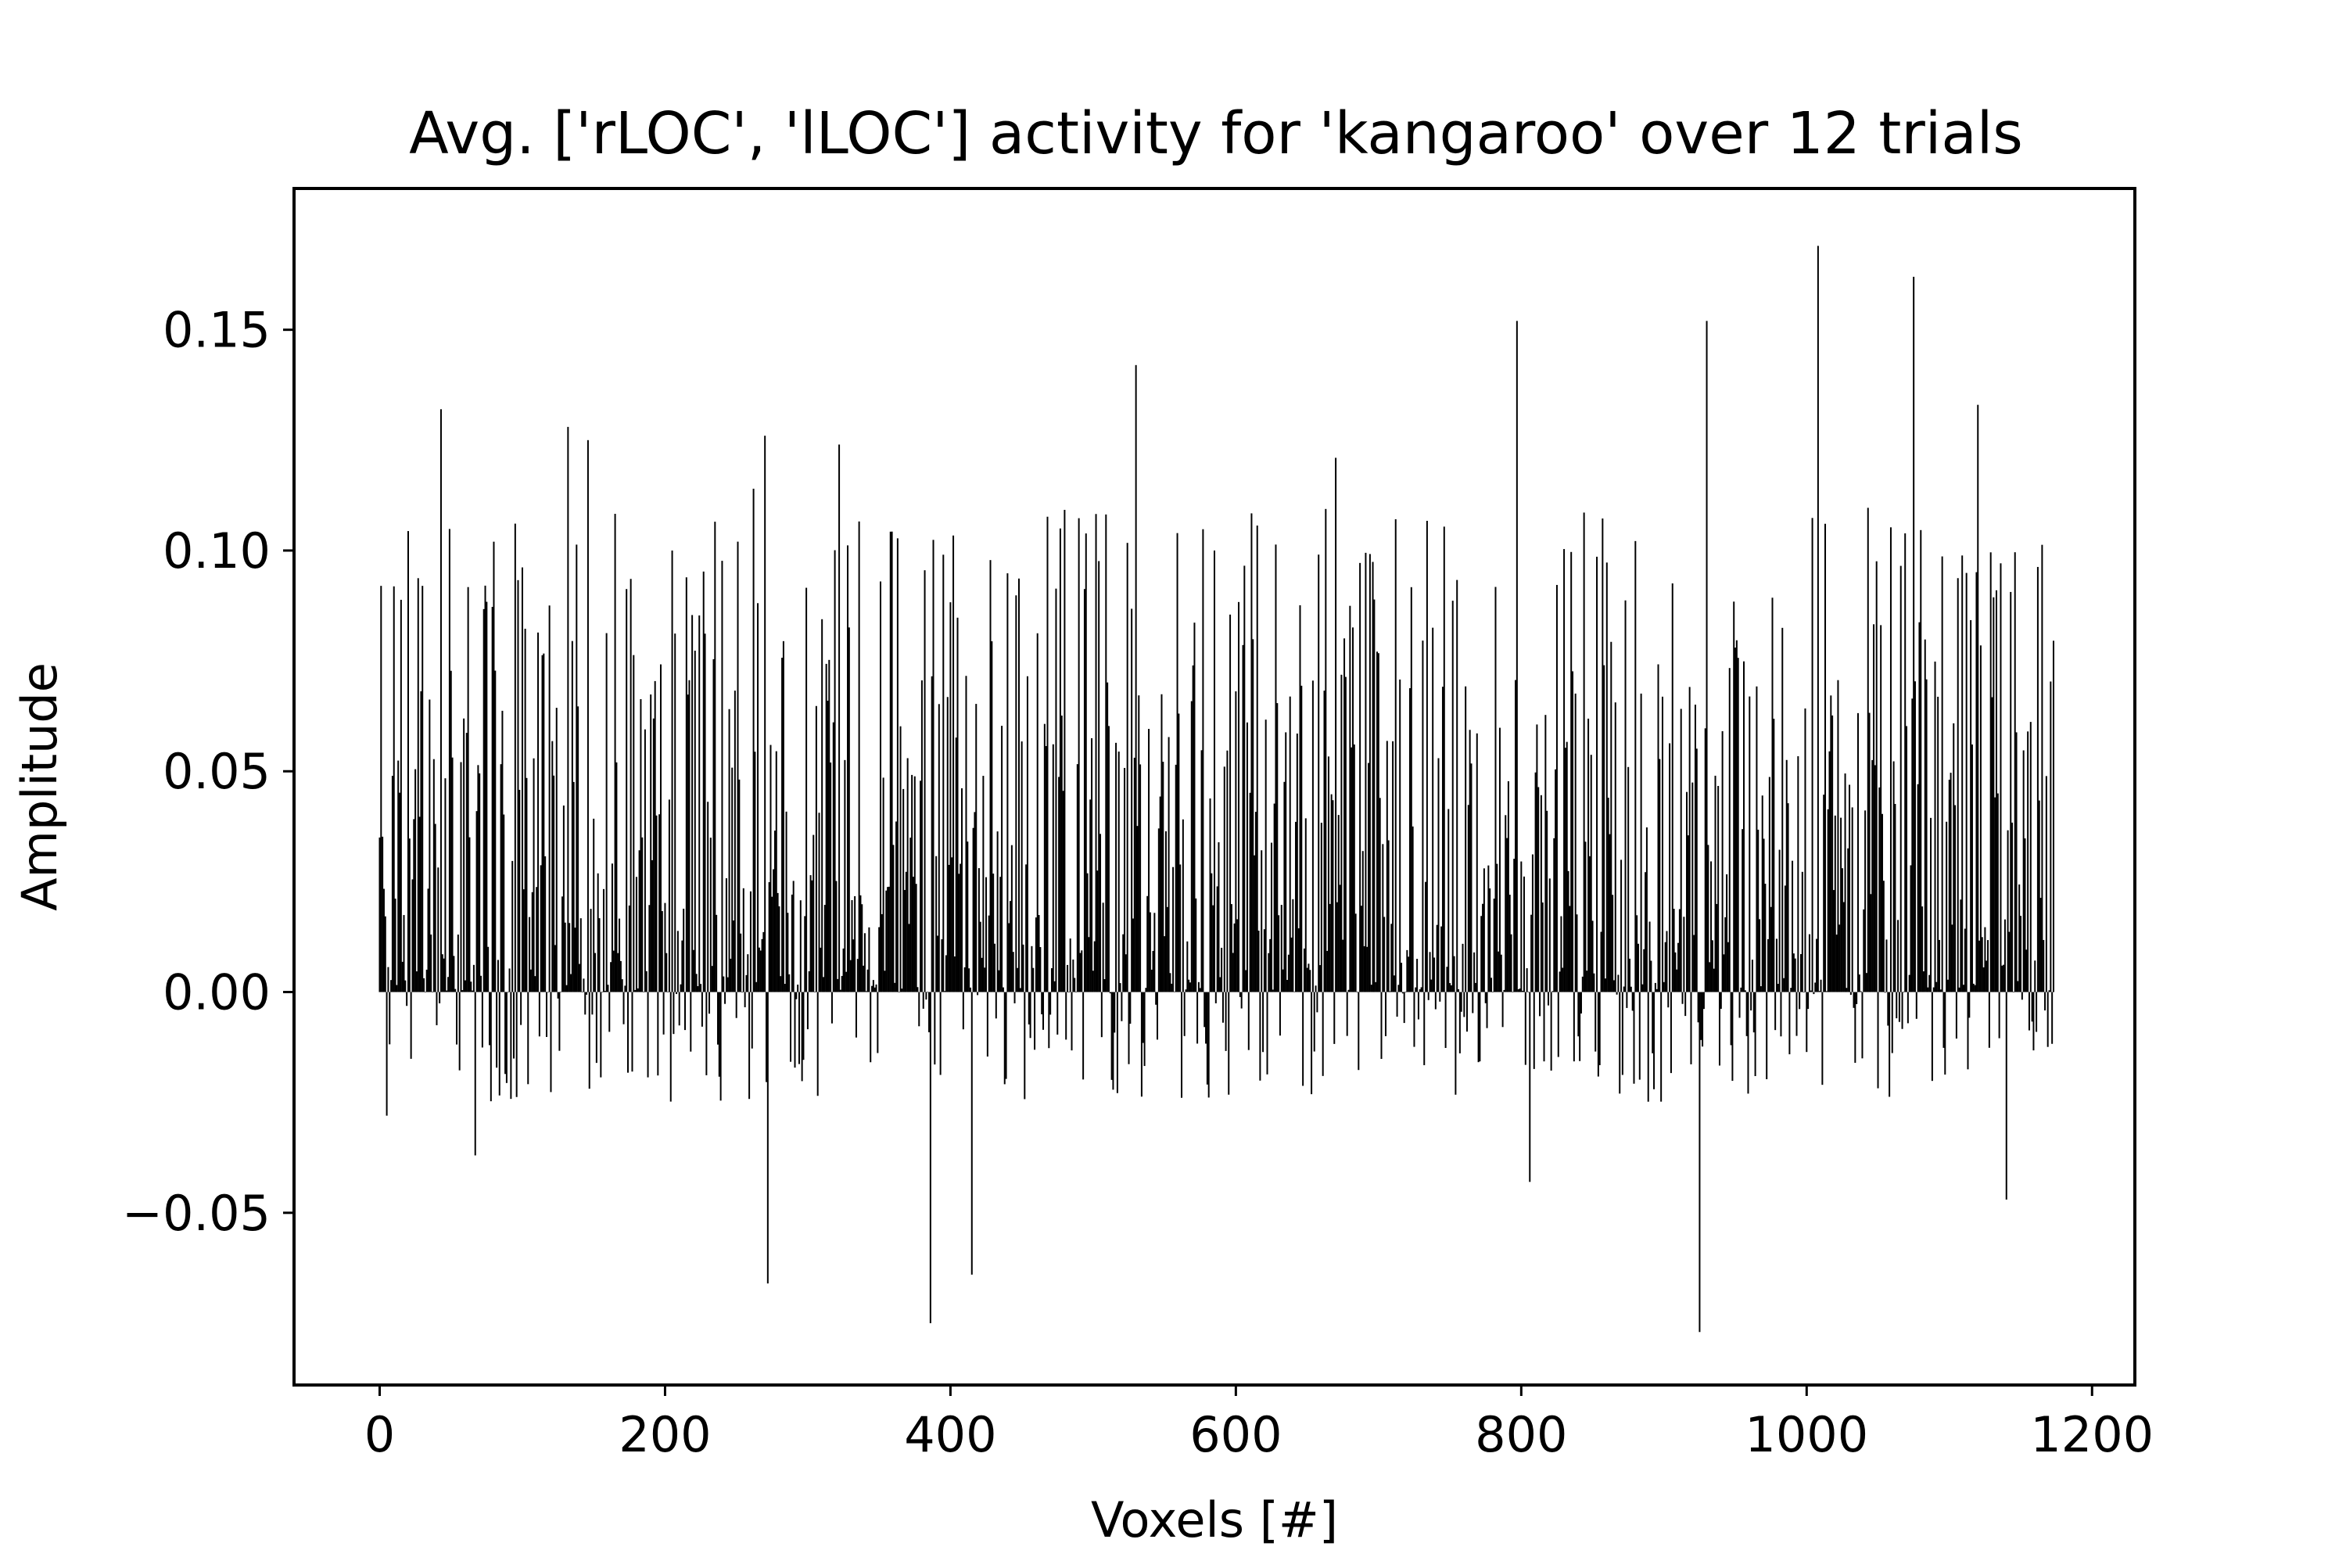  Describe the element at coordinates (217, 550) in the screenshot. I see `y-tick-label: 0.10` at that location.